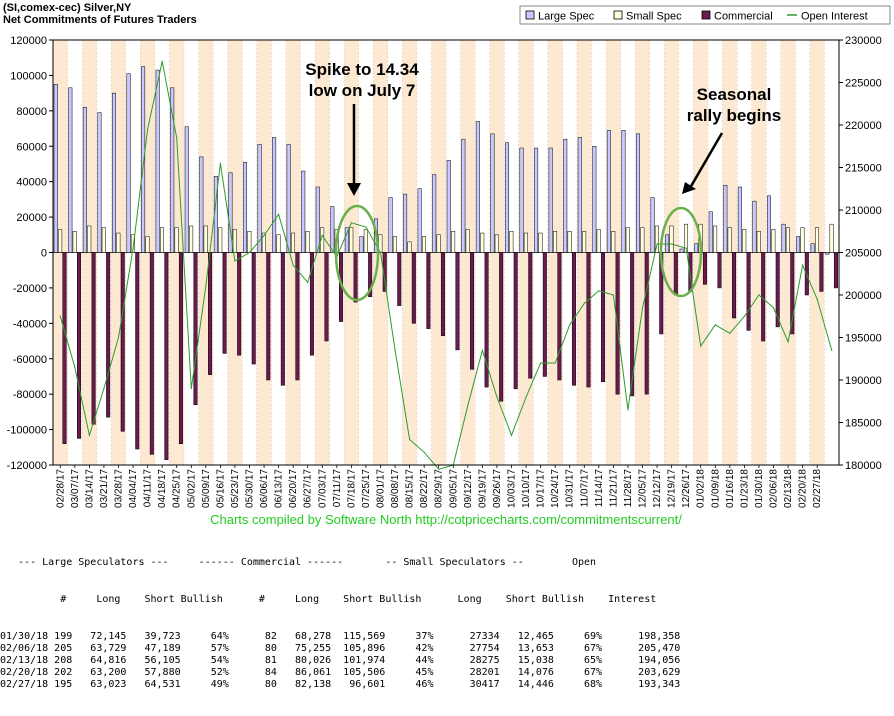 The height and width of the screenshot is (716, 894). Describe the element at coordinates (89, 488) in the screenshot. I see `x-tick-label: 03/14/17` at that location.